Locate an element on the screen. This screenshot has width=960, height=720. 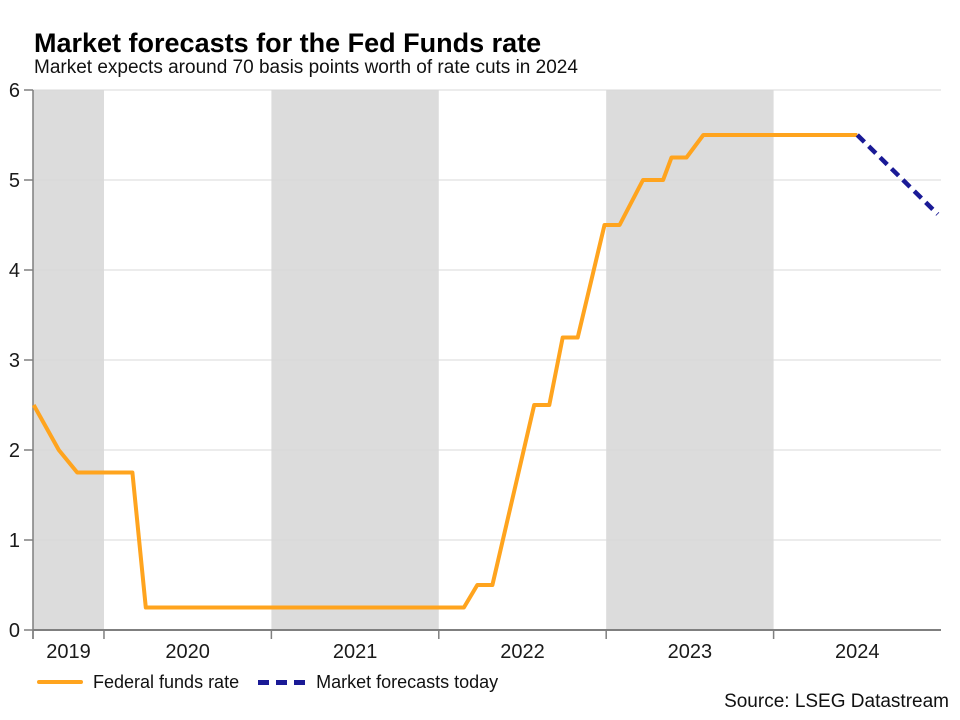
y-tick-label: 2 is located at coordinates (14, 451).